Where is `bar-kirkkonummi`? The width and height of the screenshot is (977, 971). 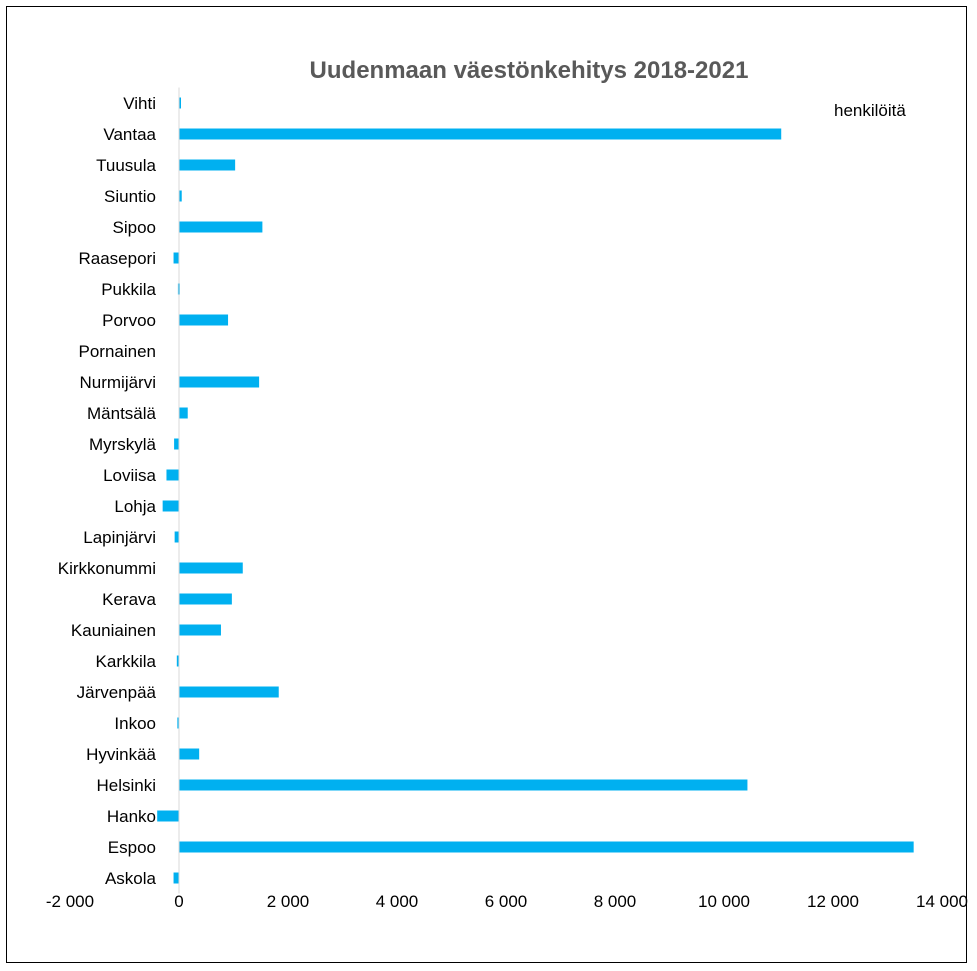 bar-kirkkonummi is located at coordinates (211, 568).